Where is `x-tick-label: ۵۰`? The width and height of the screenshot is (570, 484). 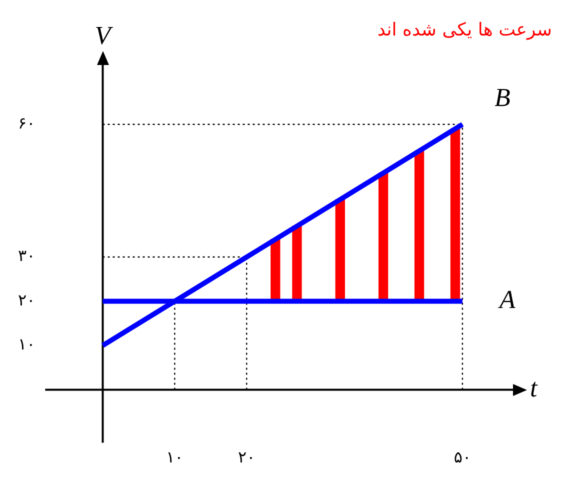 x-tick-label: ۵۰ is located at coordinates (463, 457).